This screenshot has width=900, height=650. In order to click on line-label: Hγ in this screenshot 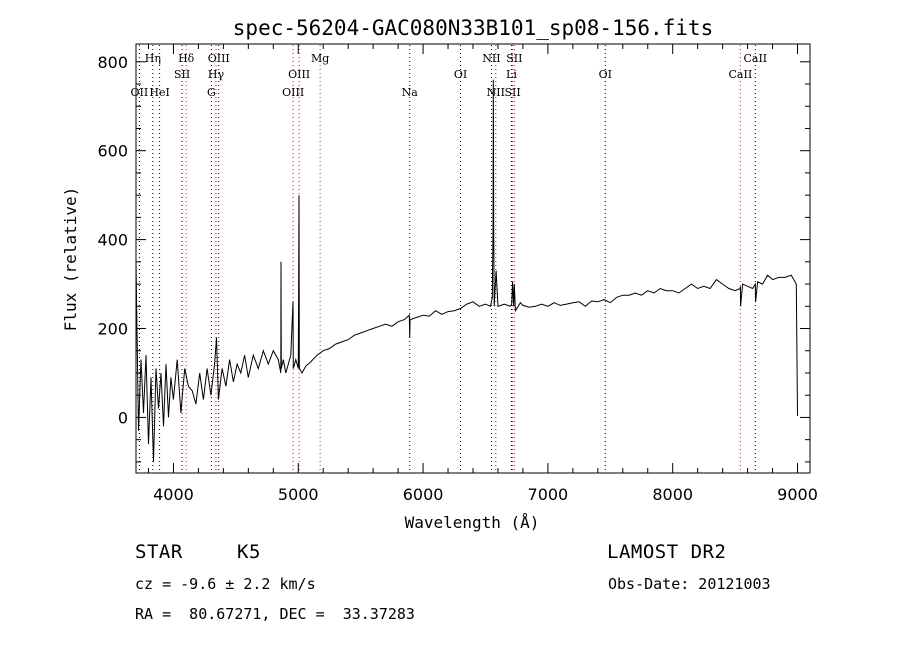, I will do `click(216, 74)`.